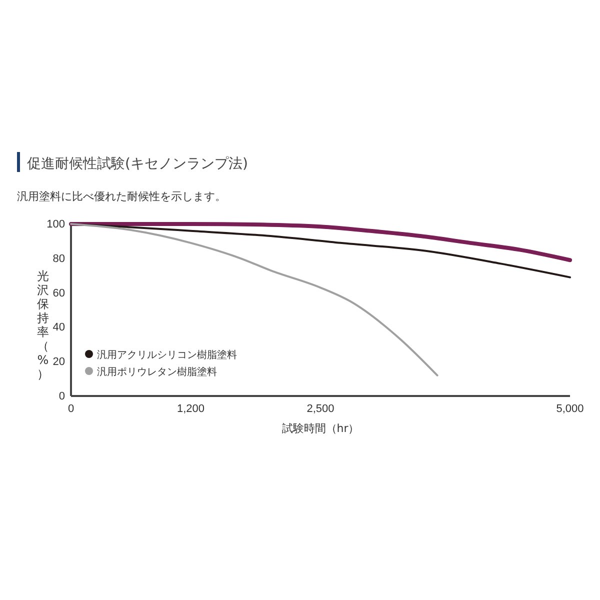 The height and width of the screenshot is (600, 600). I want to click on y-tick-label: 80, so click(58, 258).